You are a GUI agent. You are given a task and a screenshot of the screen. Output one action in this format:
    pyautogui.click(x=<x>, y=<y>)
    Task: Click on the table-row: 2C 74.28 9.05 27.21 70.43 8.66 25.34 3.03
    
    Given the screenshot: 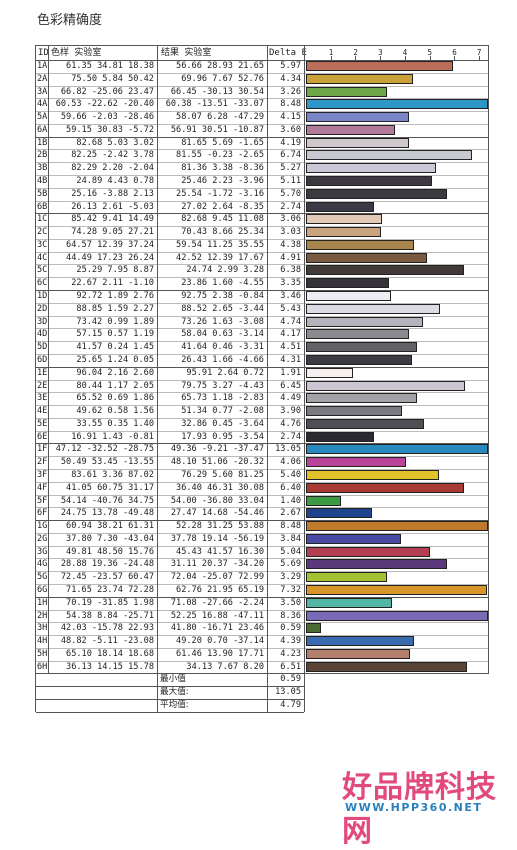 What is the action you would take?
    pyautogui.click(x=262, y=232)
    